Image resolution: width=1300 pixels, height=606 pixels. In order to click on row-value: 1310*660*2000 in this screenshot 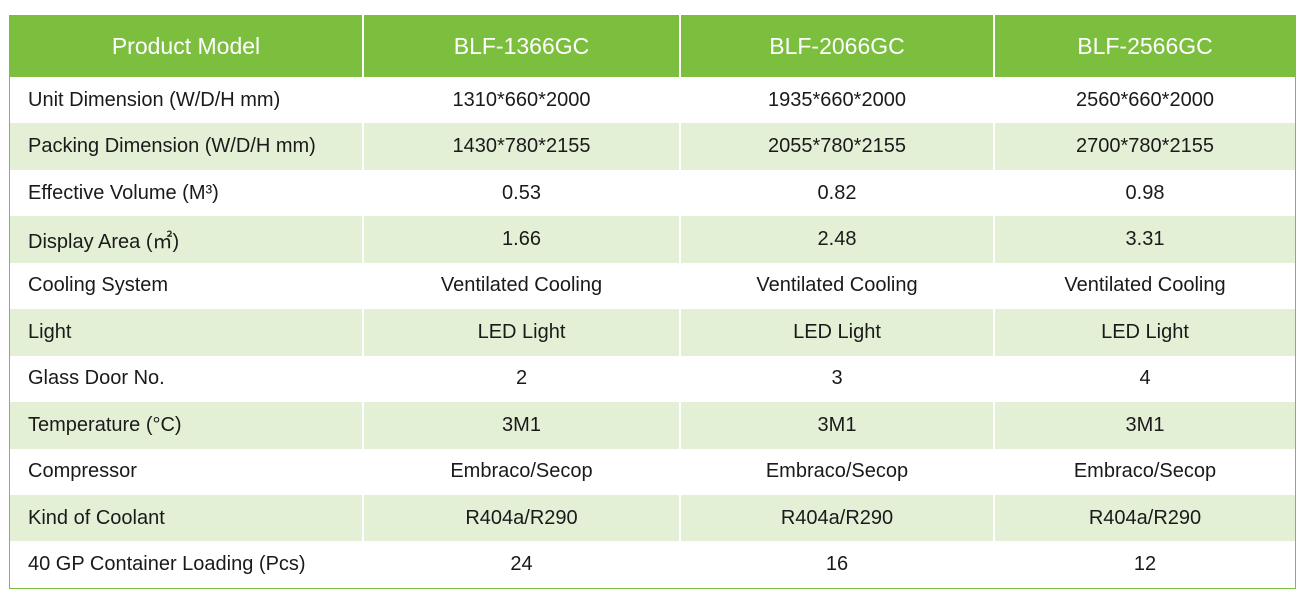, I will do `click(520, 100)`.